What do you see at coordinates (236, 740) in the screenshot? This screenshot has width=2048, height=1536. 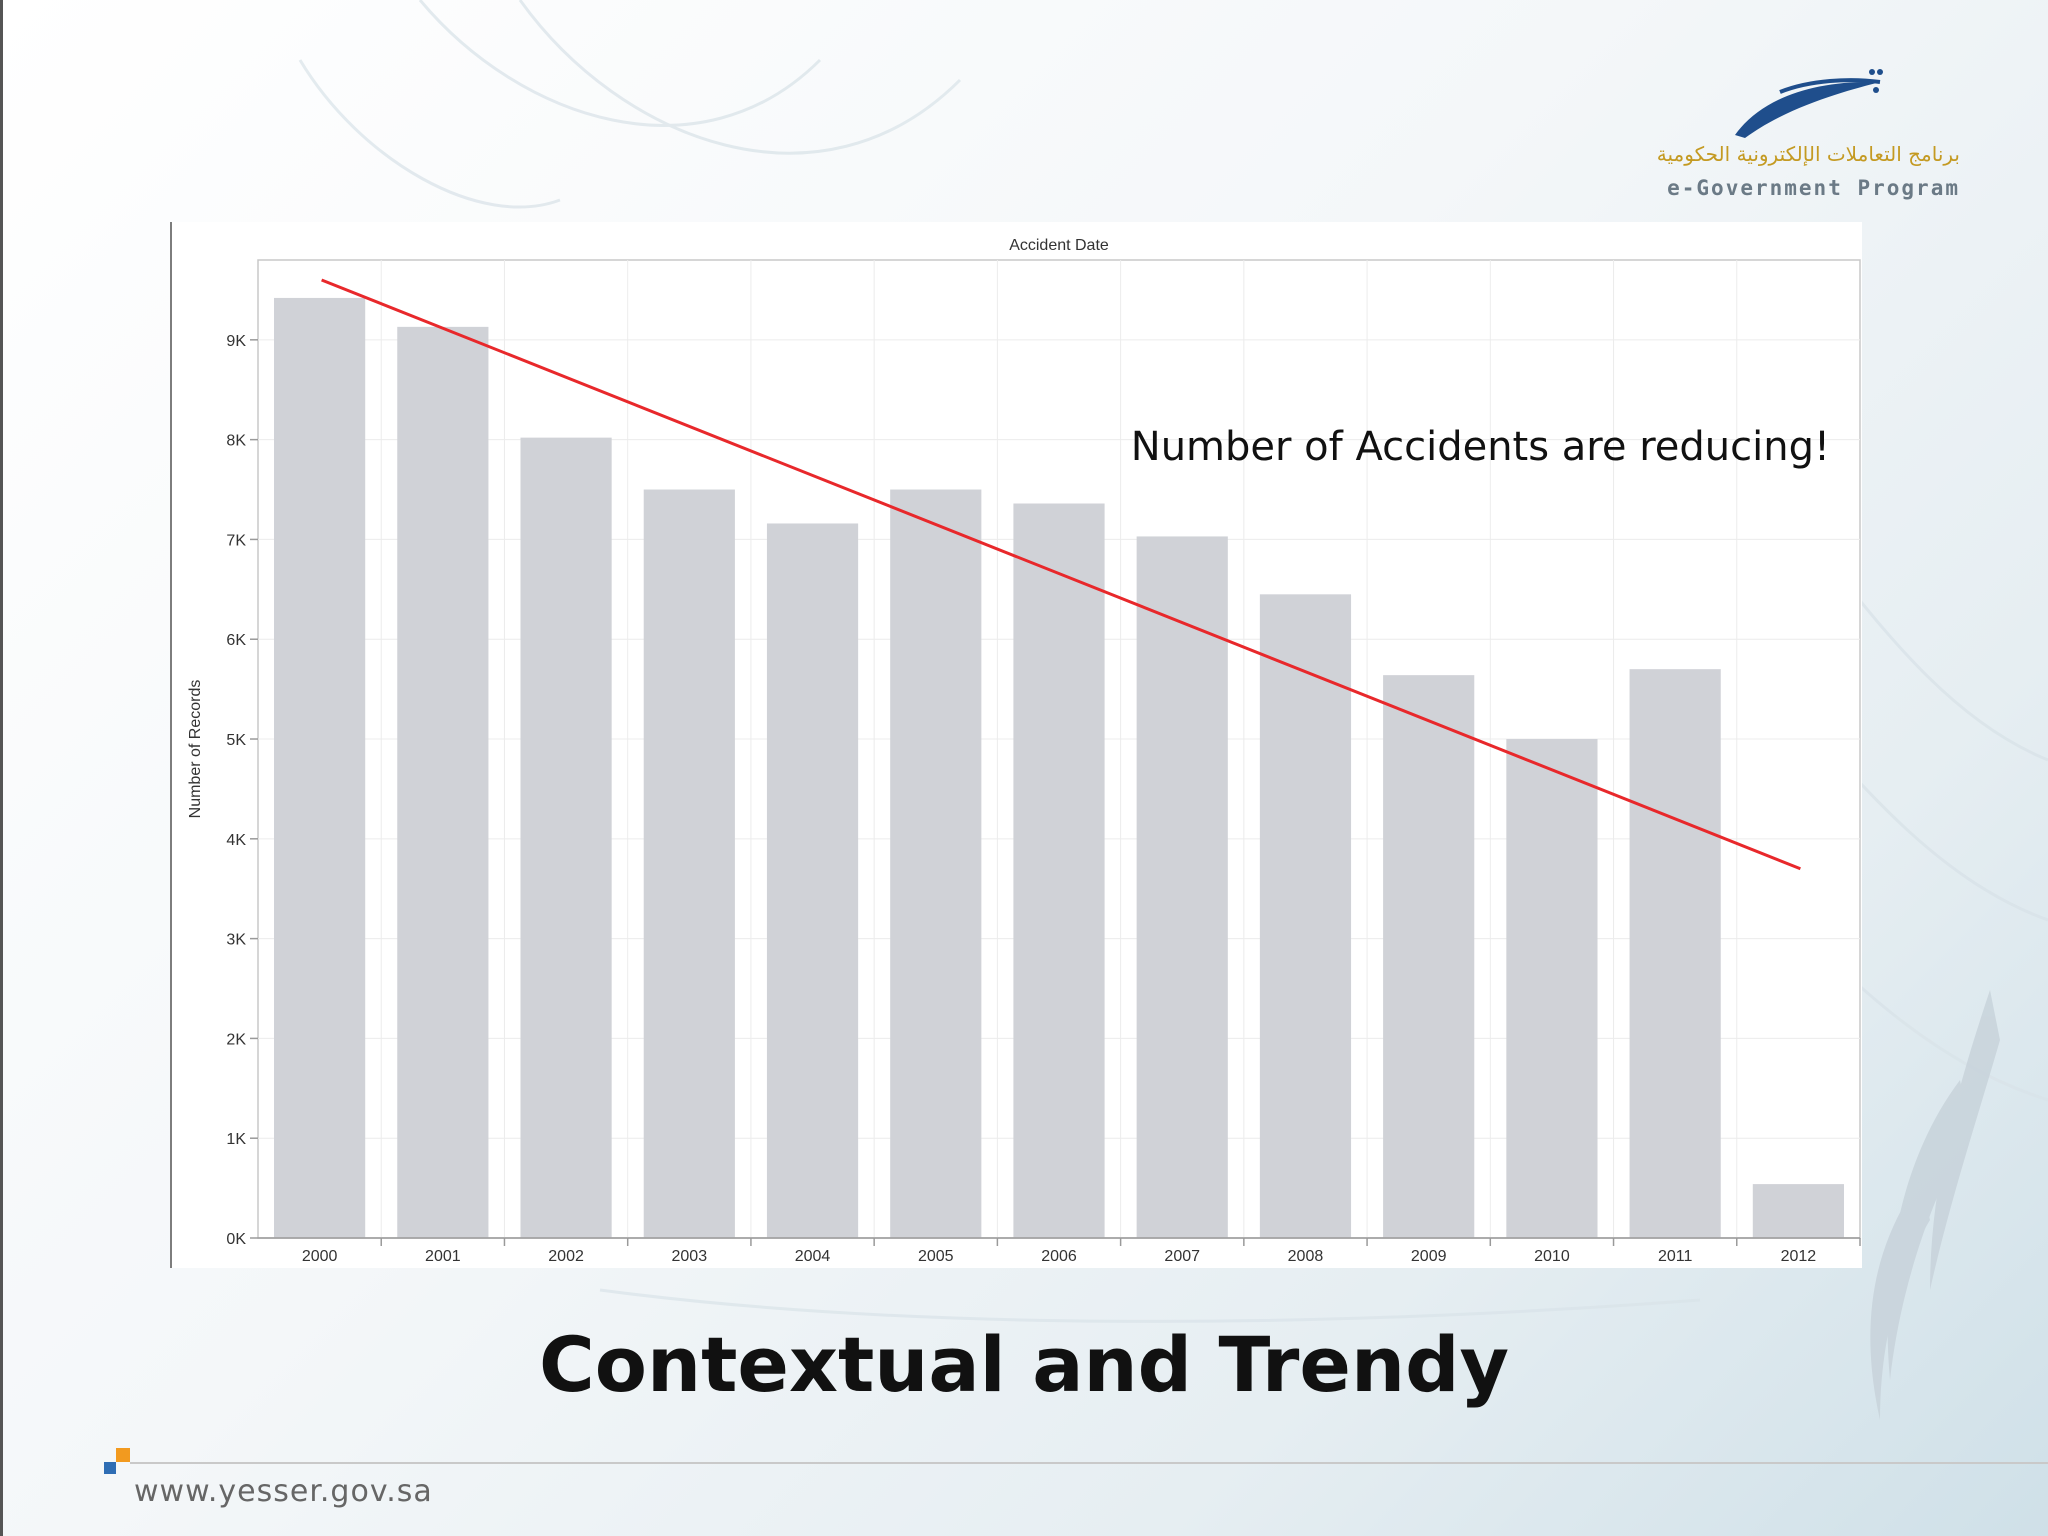 I see `y-tick-label: 5K` at bounding box center [236, 740].